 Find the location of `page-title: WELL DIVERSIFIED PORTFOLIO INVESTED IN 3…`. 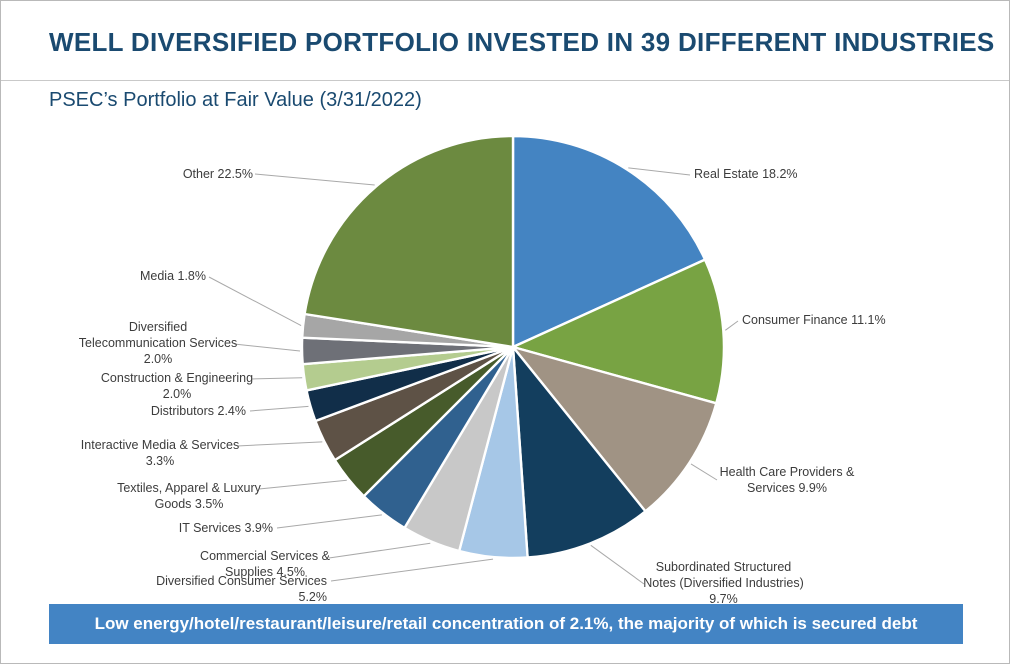

page-title: WELL DIVERSIFIED PORTFOLIO INVESTED IN 3… is located at coordinates (522, 42).